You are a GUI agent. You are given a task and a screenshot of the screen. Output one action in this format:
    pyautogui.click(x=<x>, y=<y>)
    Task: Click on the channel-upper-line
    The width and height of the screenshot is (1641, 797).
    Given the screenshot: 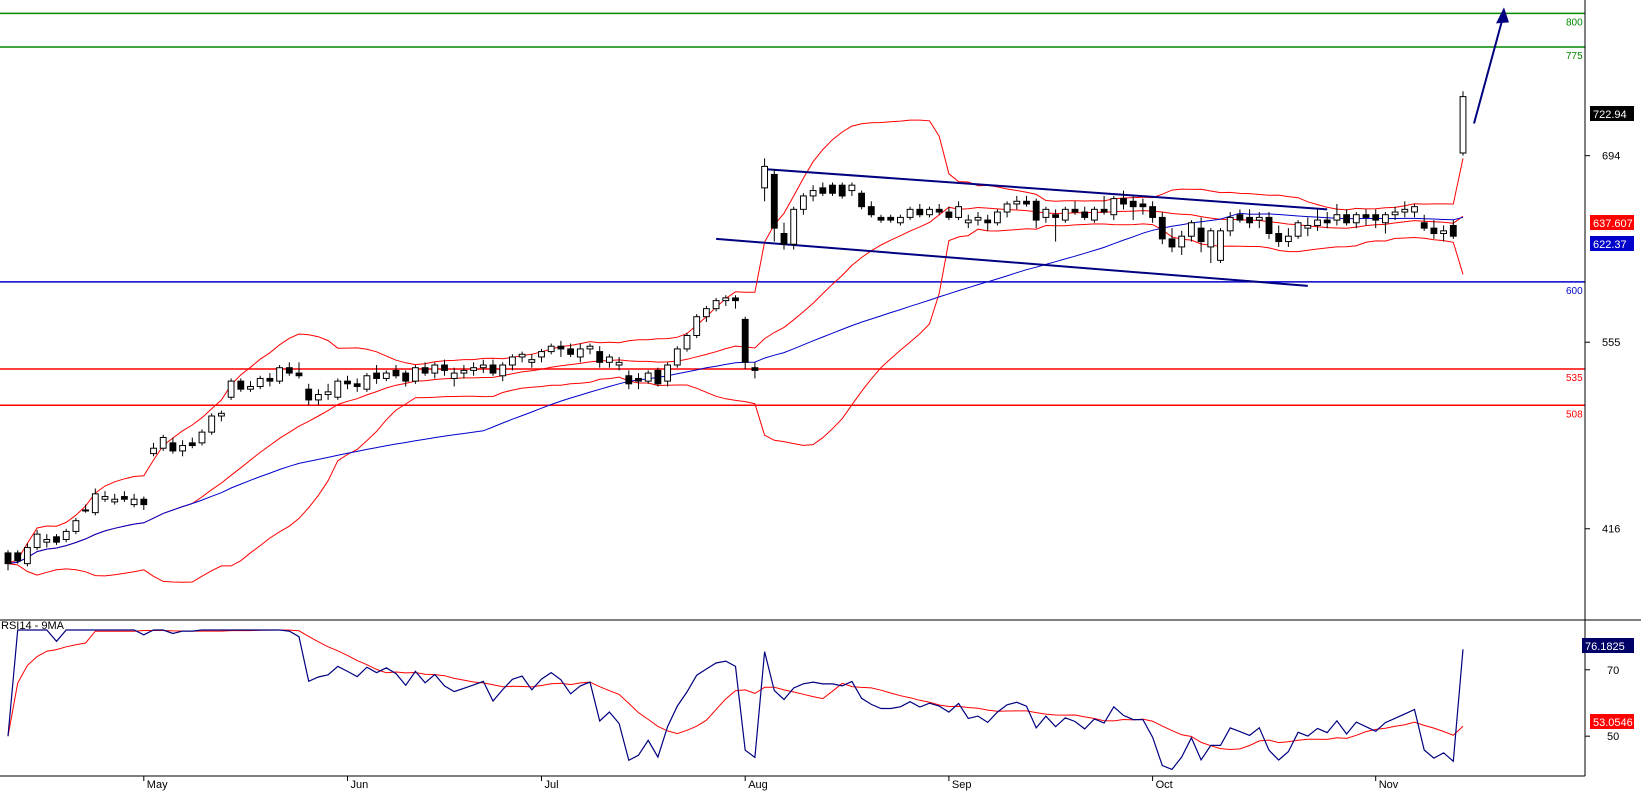 What is the action you would take?
    pyautogui.click(x=1046, y=189)
    